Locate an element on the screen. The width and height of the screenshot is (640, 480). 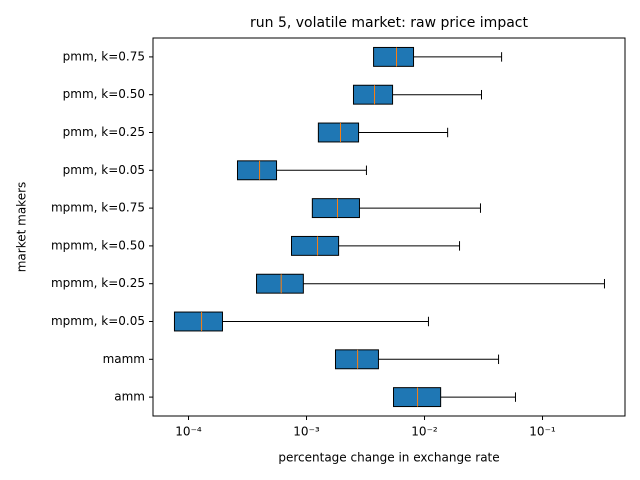
x-tick-label: 10⁻³ is located at coordinates (306, 432).